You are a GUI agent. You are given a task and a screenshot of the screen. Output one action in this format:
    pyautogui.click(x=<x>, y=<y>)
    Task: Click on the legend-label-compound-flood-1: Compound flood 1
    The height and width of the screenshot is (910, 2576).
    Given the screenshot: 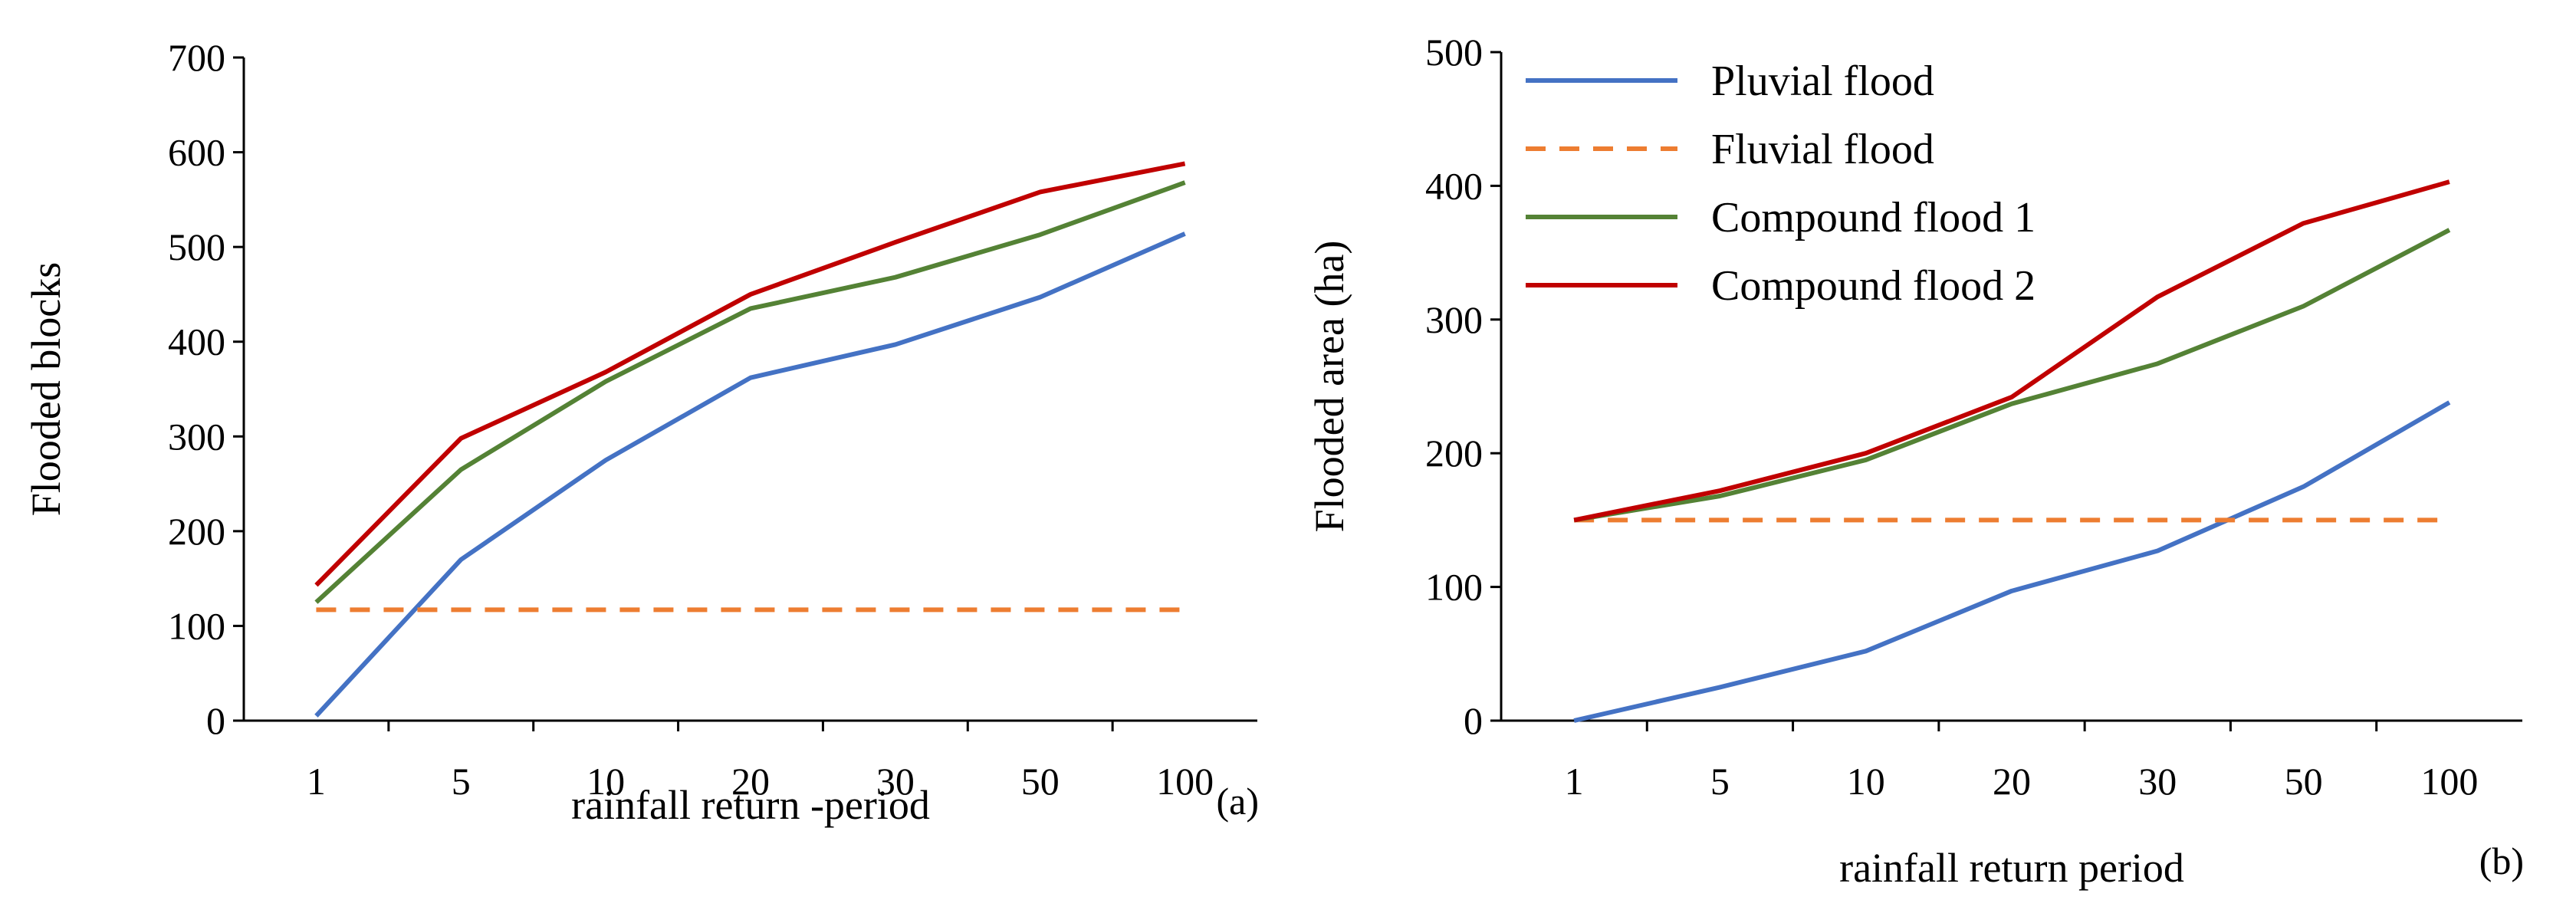 What is the action you would take?
    pyautogui.click(x=1873, y=218)
    